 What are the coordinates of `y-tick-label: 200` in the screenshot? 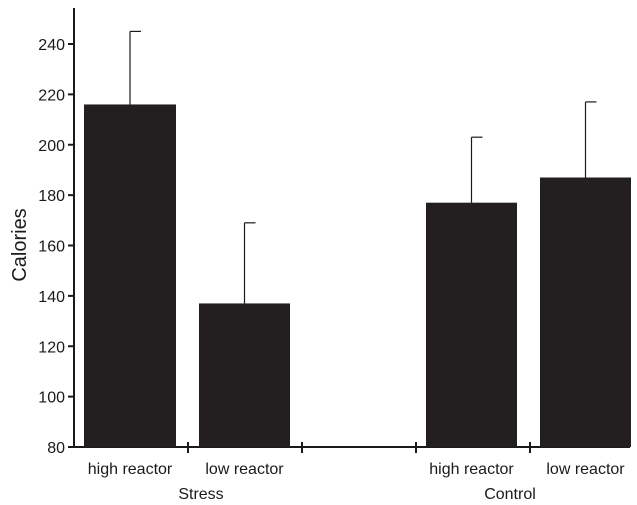 It's located at (51, 146).